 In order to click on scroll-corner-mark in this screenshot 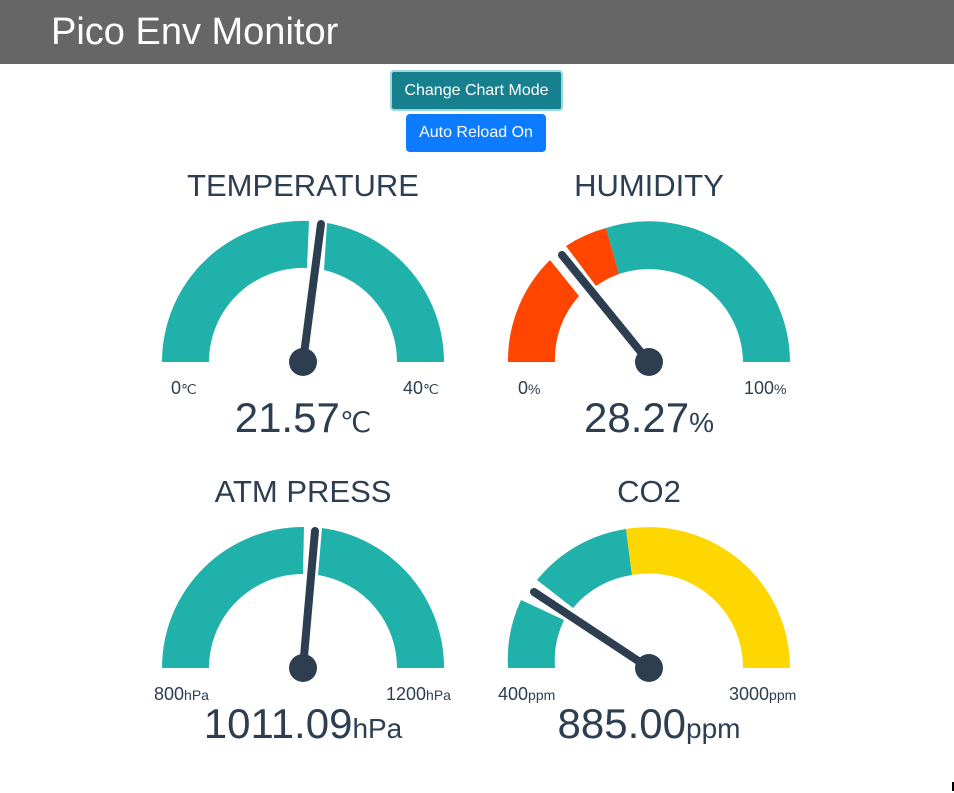, I will do `click(953, 786)`.